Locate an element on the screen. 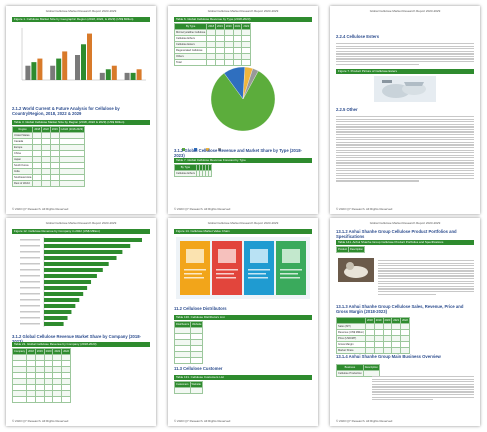 This screenshot has width=487, height=432. product-picture is located at coordinates (405, 89).